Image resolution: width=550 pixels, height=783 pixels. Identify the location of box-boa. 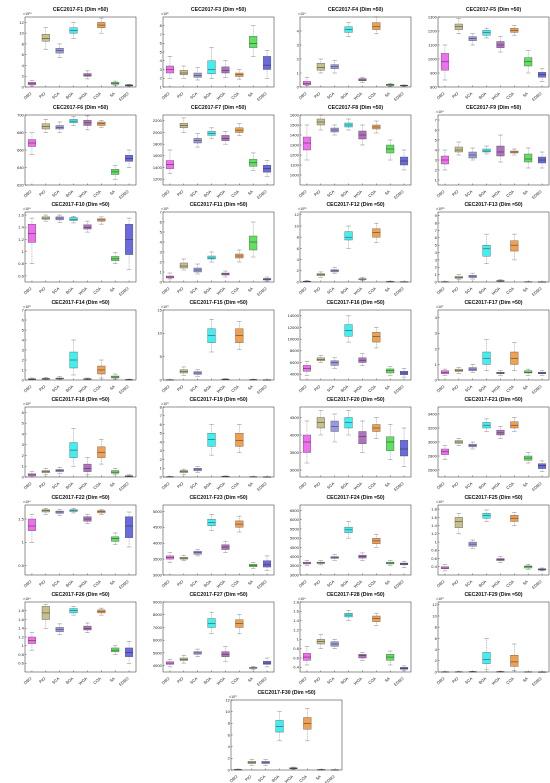
(280, 725).